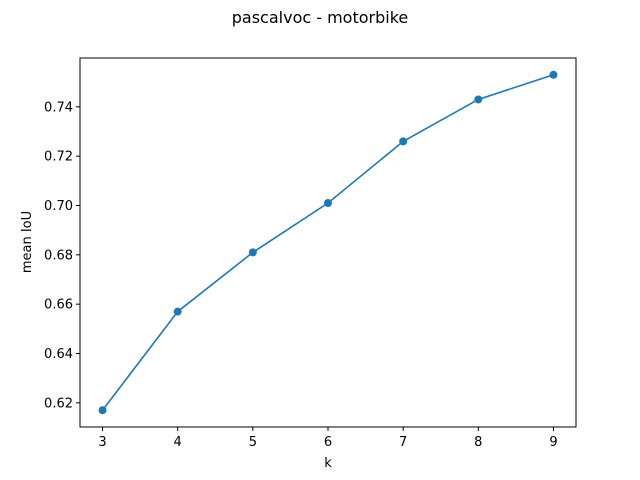 The width and height of the screenshot is (640, 480). Describe the element at coordinates (58, 107) in the screenshot. I see `y-tick-label: 0.74` at that location.